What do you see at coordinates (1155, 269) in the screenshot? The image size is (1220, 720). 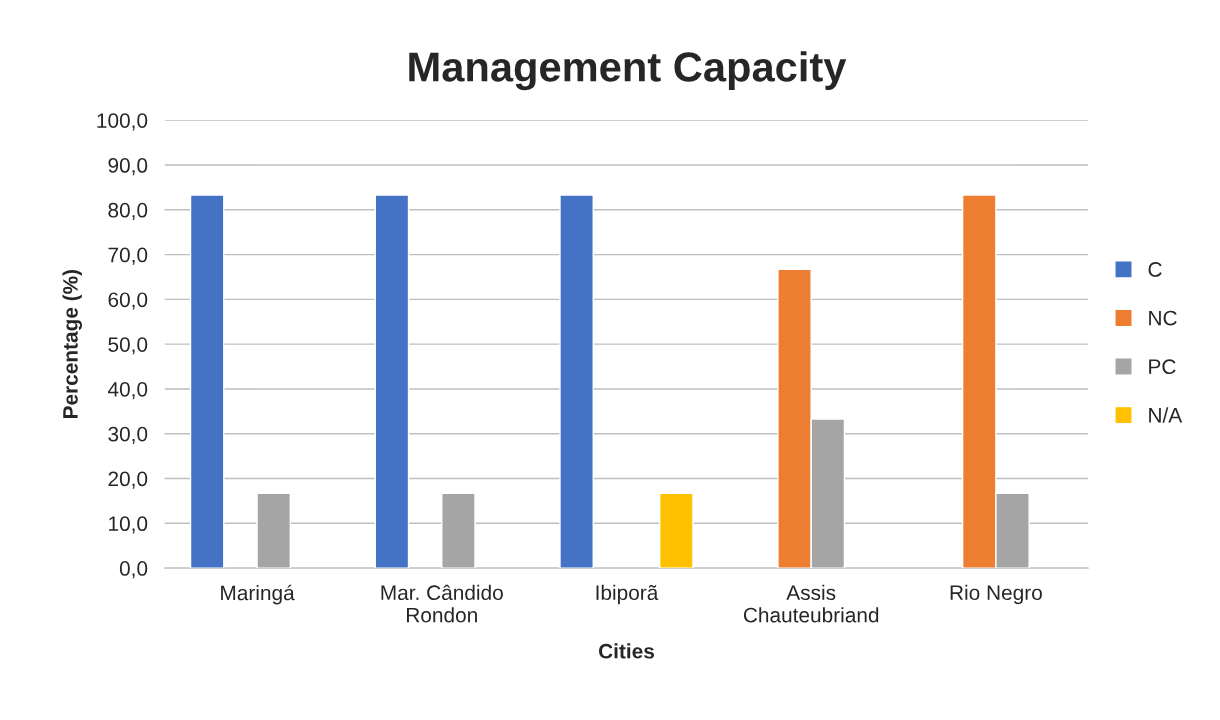 I see `legend-label: C` at bounding box center [1155, 269].